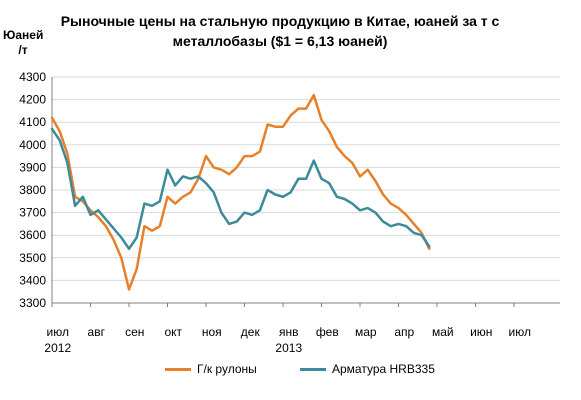  What do you see at coordinates (383, 369) in the screenshot?
I see `legend-label-rebar: Арматура HRB335` at bounding box center [383, 369].